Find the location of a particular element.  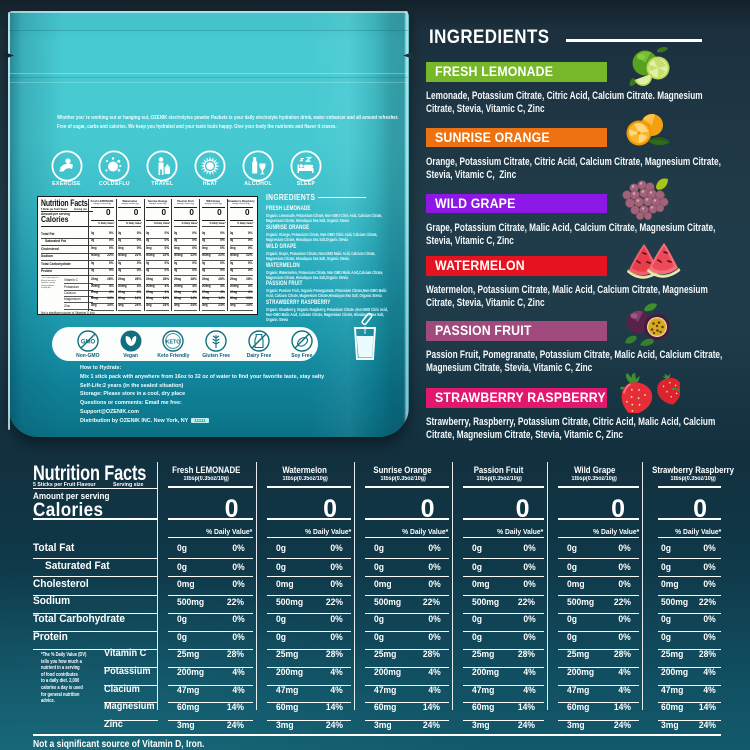

svg-text: GMO is located at coordinates (88, 343).